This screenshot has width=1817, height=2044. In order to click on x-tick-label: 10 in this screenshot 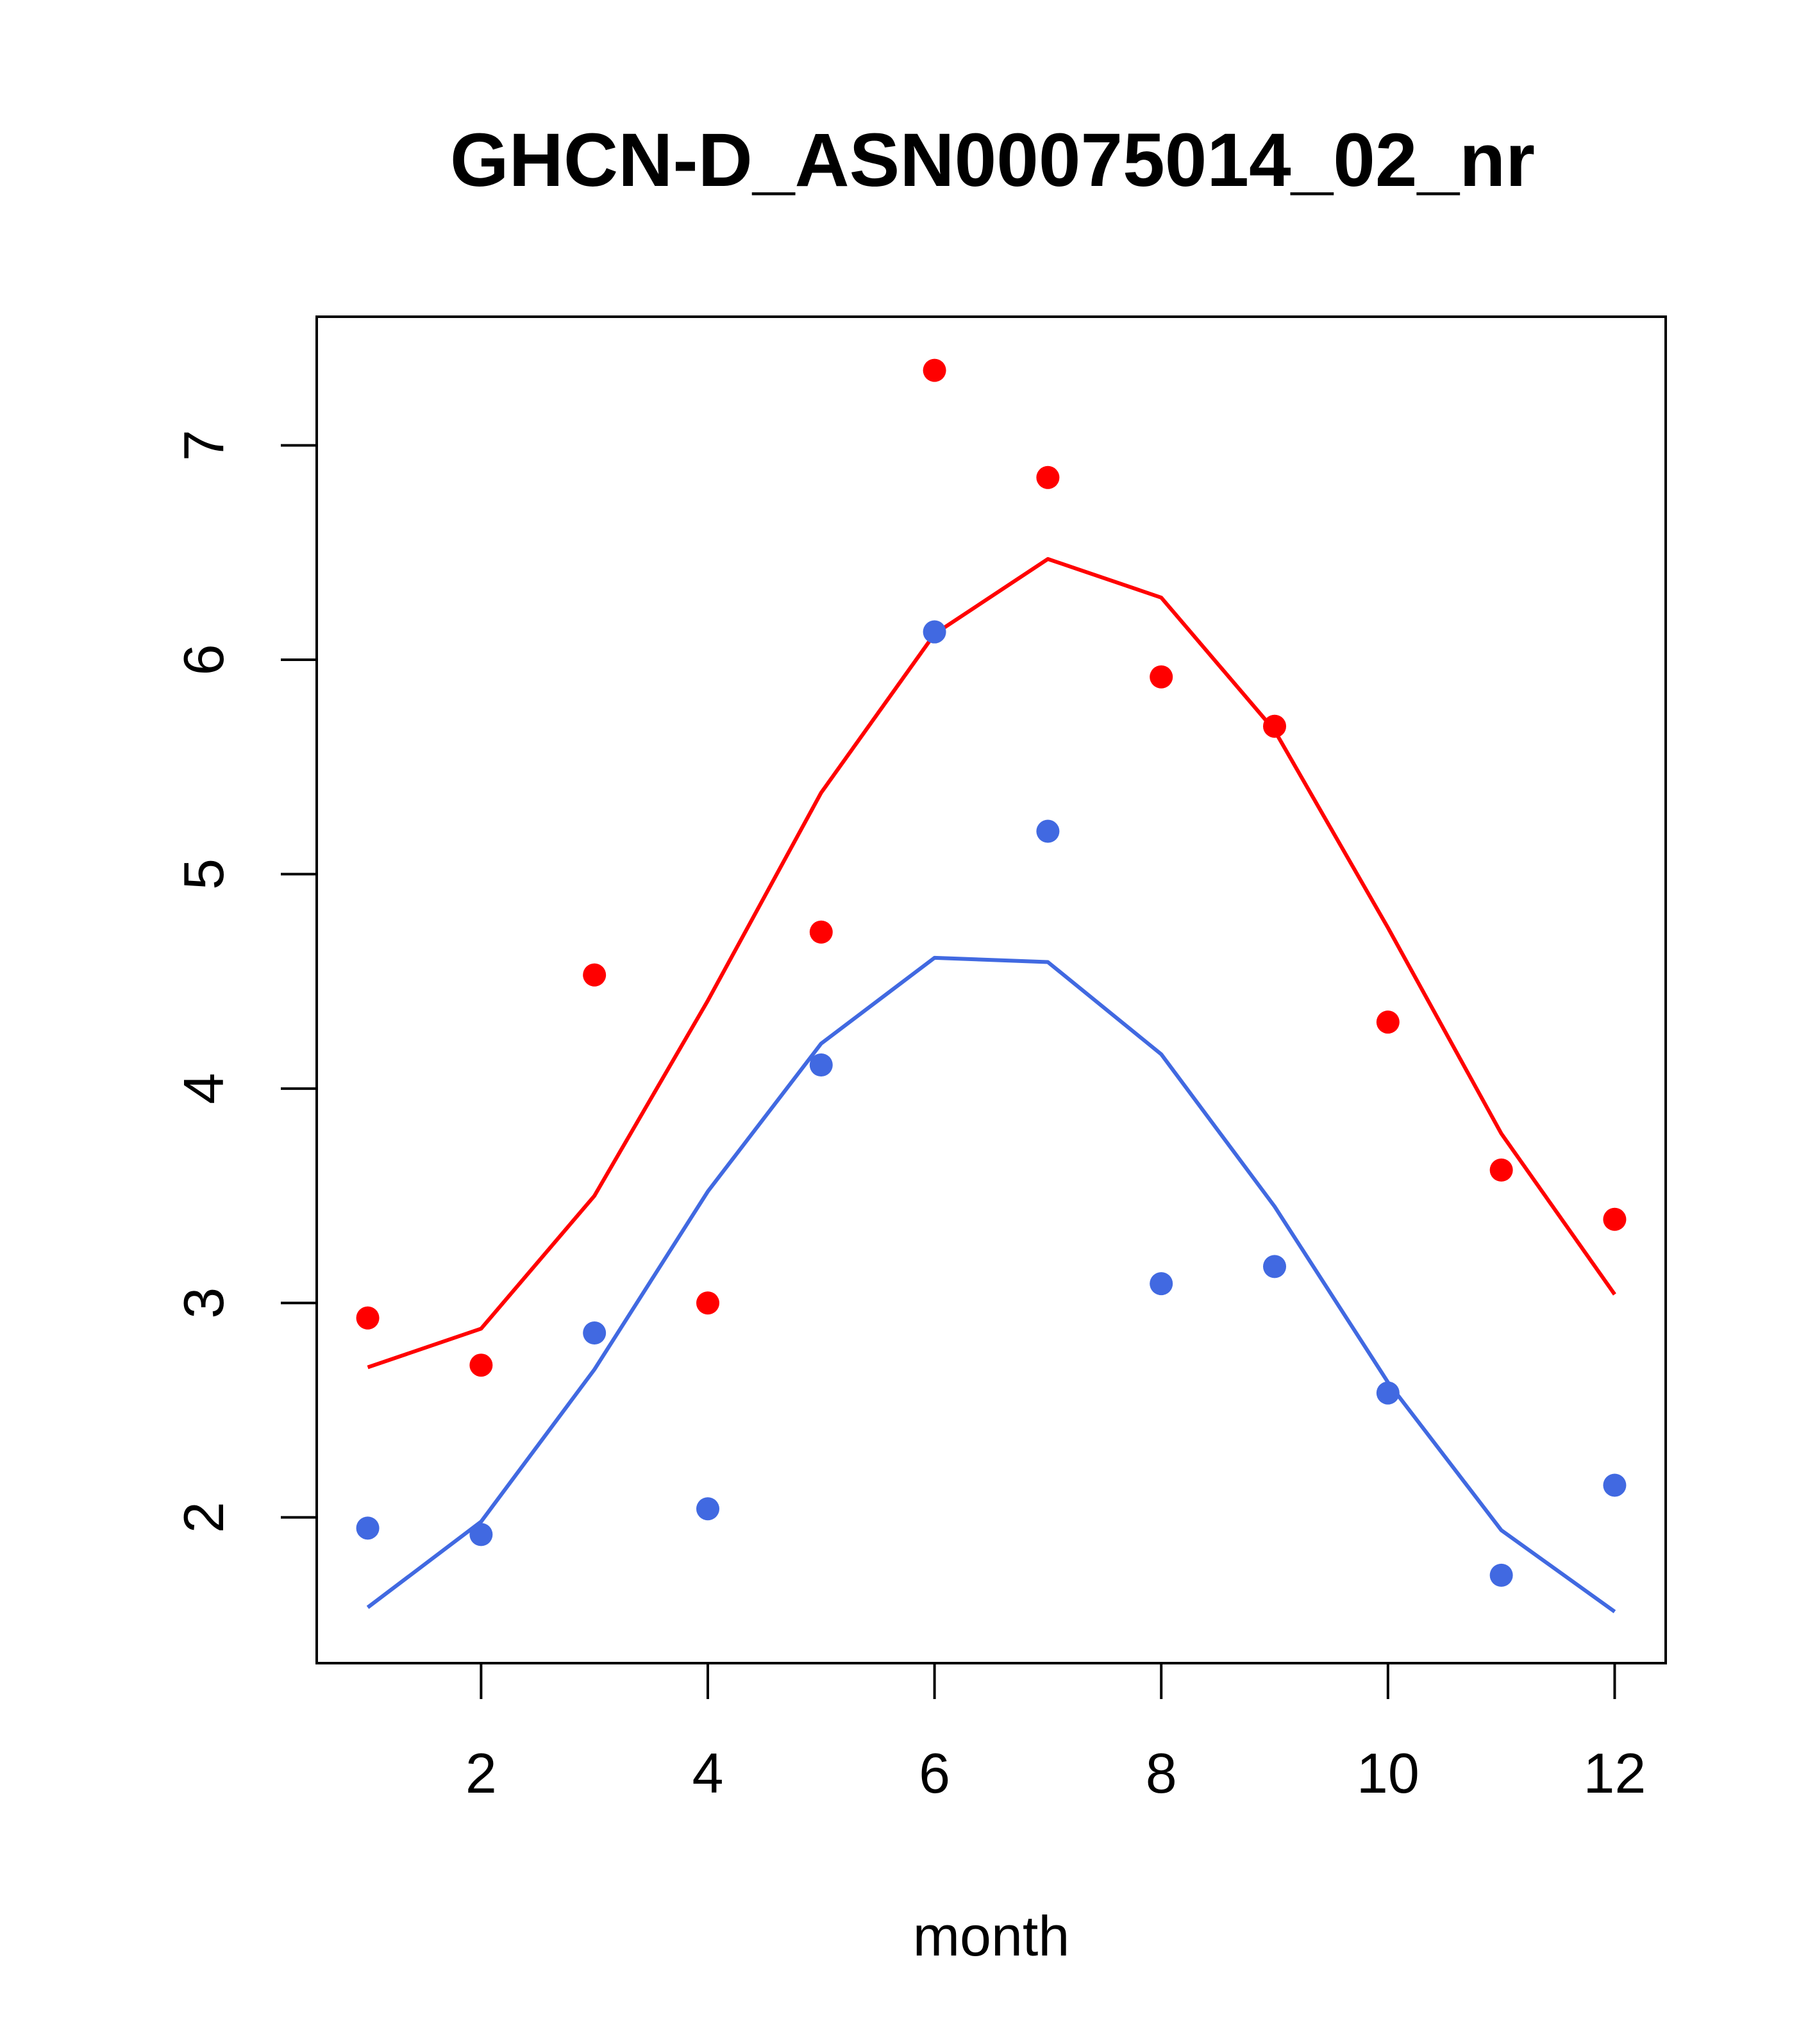, I will do `click(1388, 1773)`.